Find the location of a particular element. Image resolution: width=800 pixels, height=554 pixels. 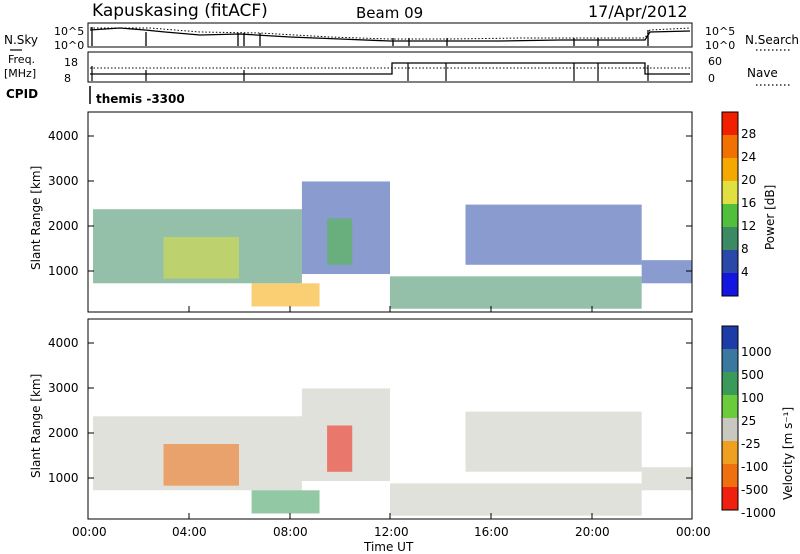

power-cbar-tick-4: 4 is located at coordinates (745, 272).